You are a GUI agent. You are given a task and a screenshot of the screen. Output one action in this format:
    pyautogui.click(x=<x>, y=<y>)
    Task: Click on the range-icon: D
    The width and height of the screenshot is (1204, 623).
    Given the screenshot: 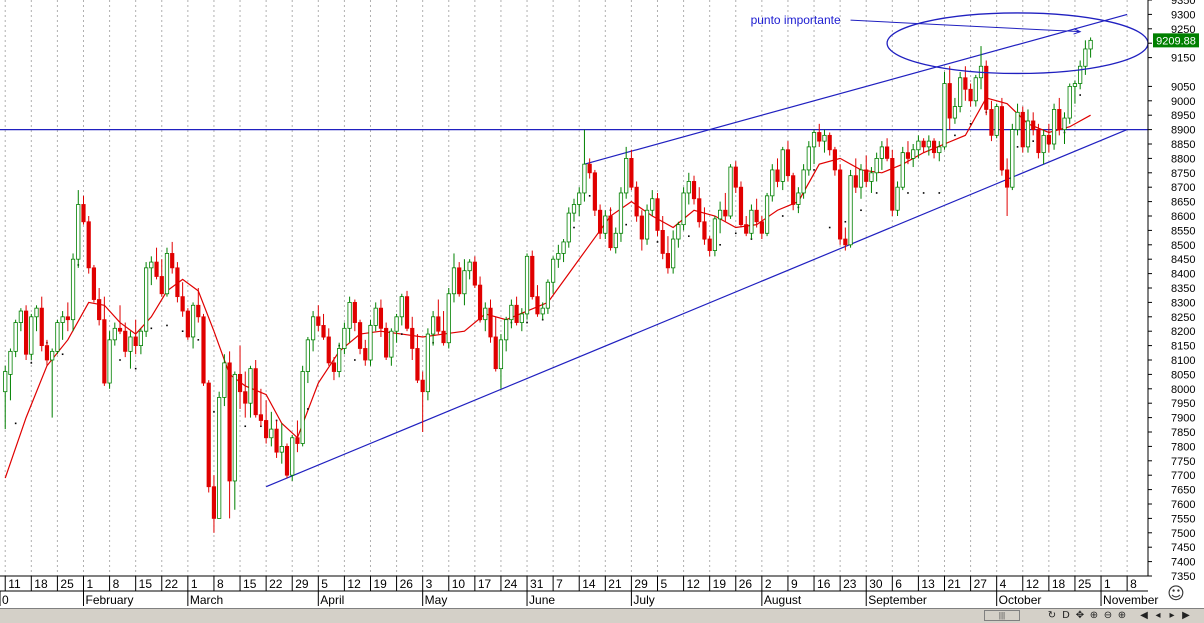 What is the action you would take?
    pyautogui.click(x=1066, y=615)
    